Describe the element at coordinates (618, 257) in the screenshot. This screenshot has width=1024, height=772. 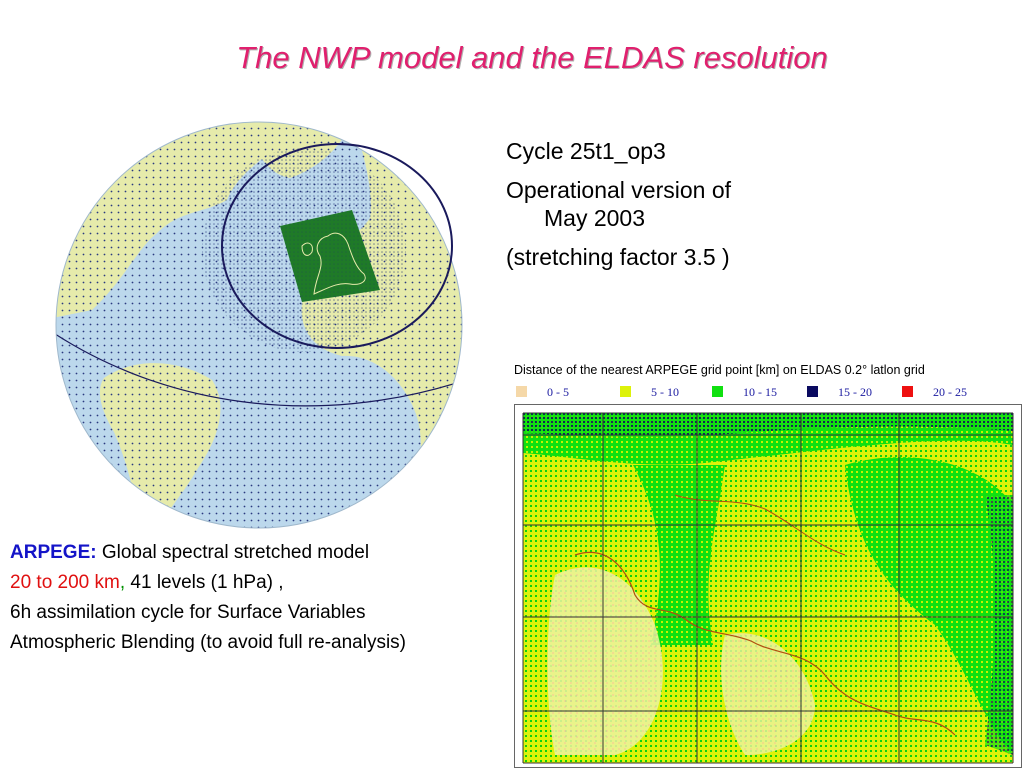
I see `stretching-factor-line: (stretching factor 3.5 )` at that location.